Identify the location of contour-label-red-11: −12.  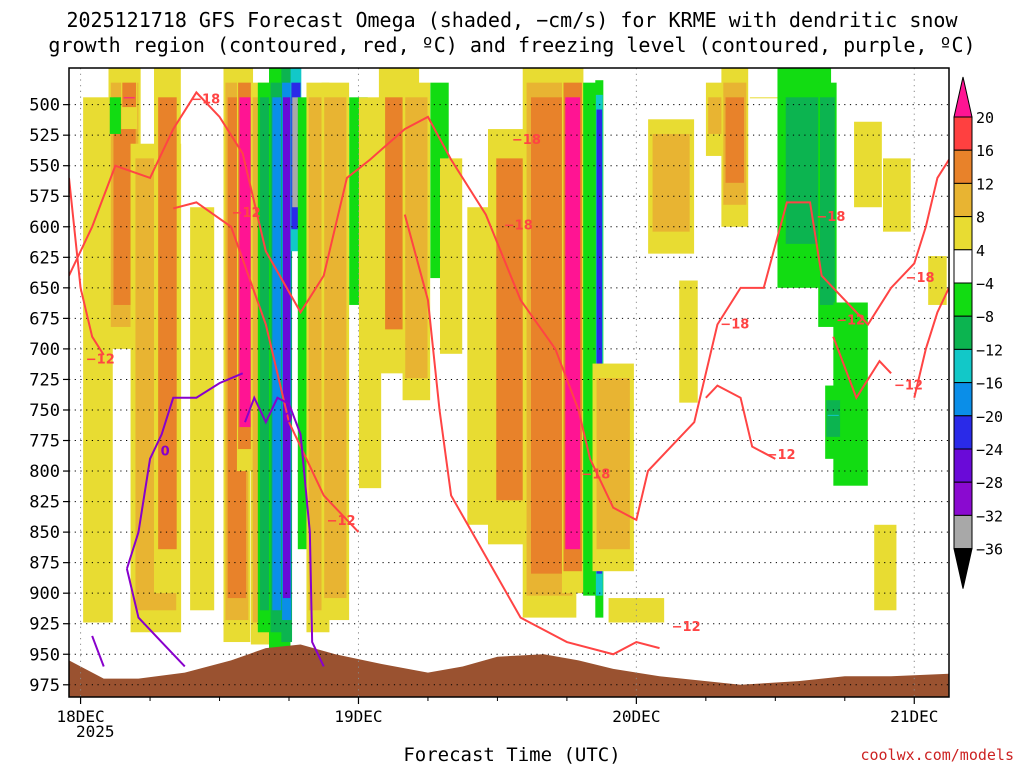
(850, 321).